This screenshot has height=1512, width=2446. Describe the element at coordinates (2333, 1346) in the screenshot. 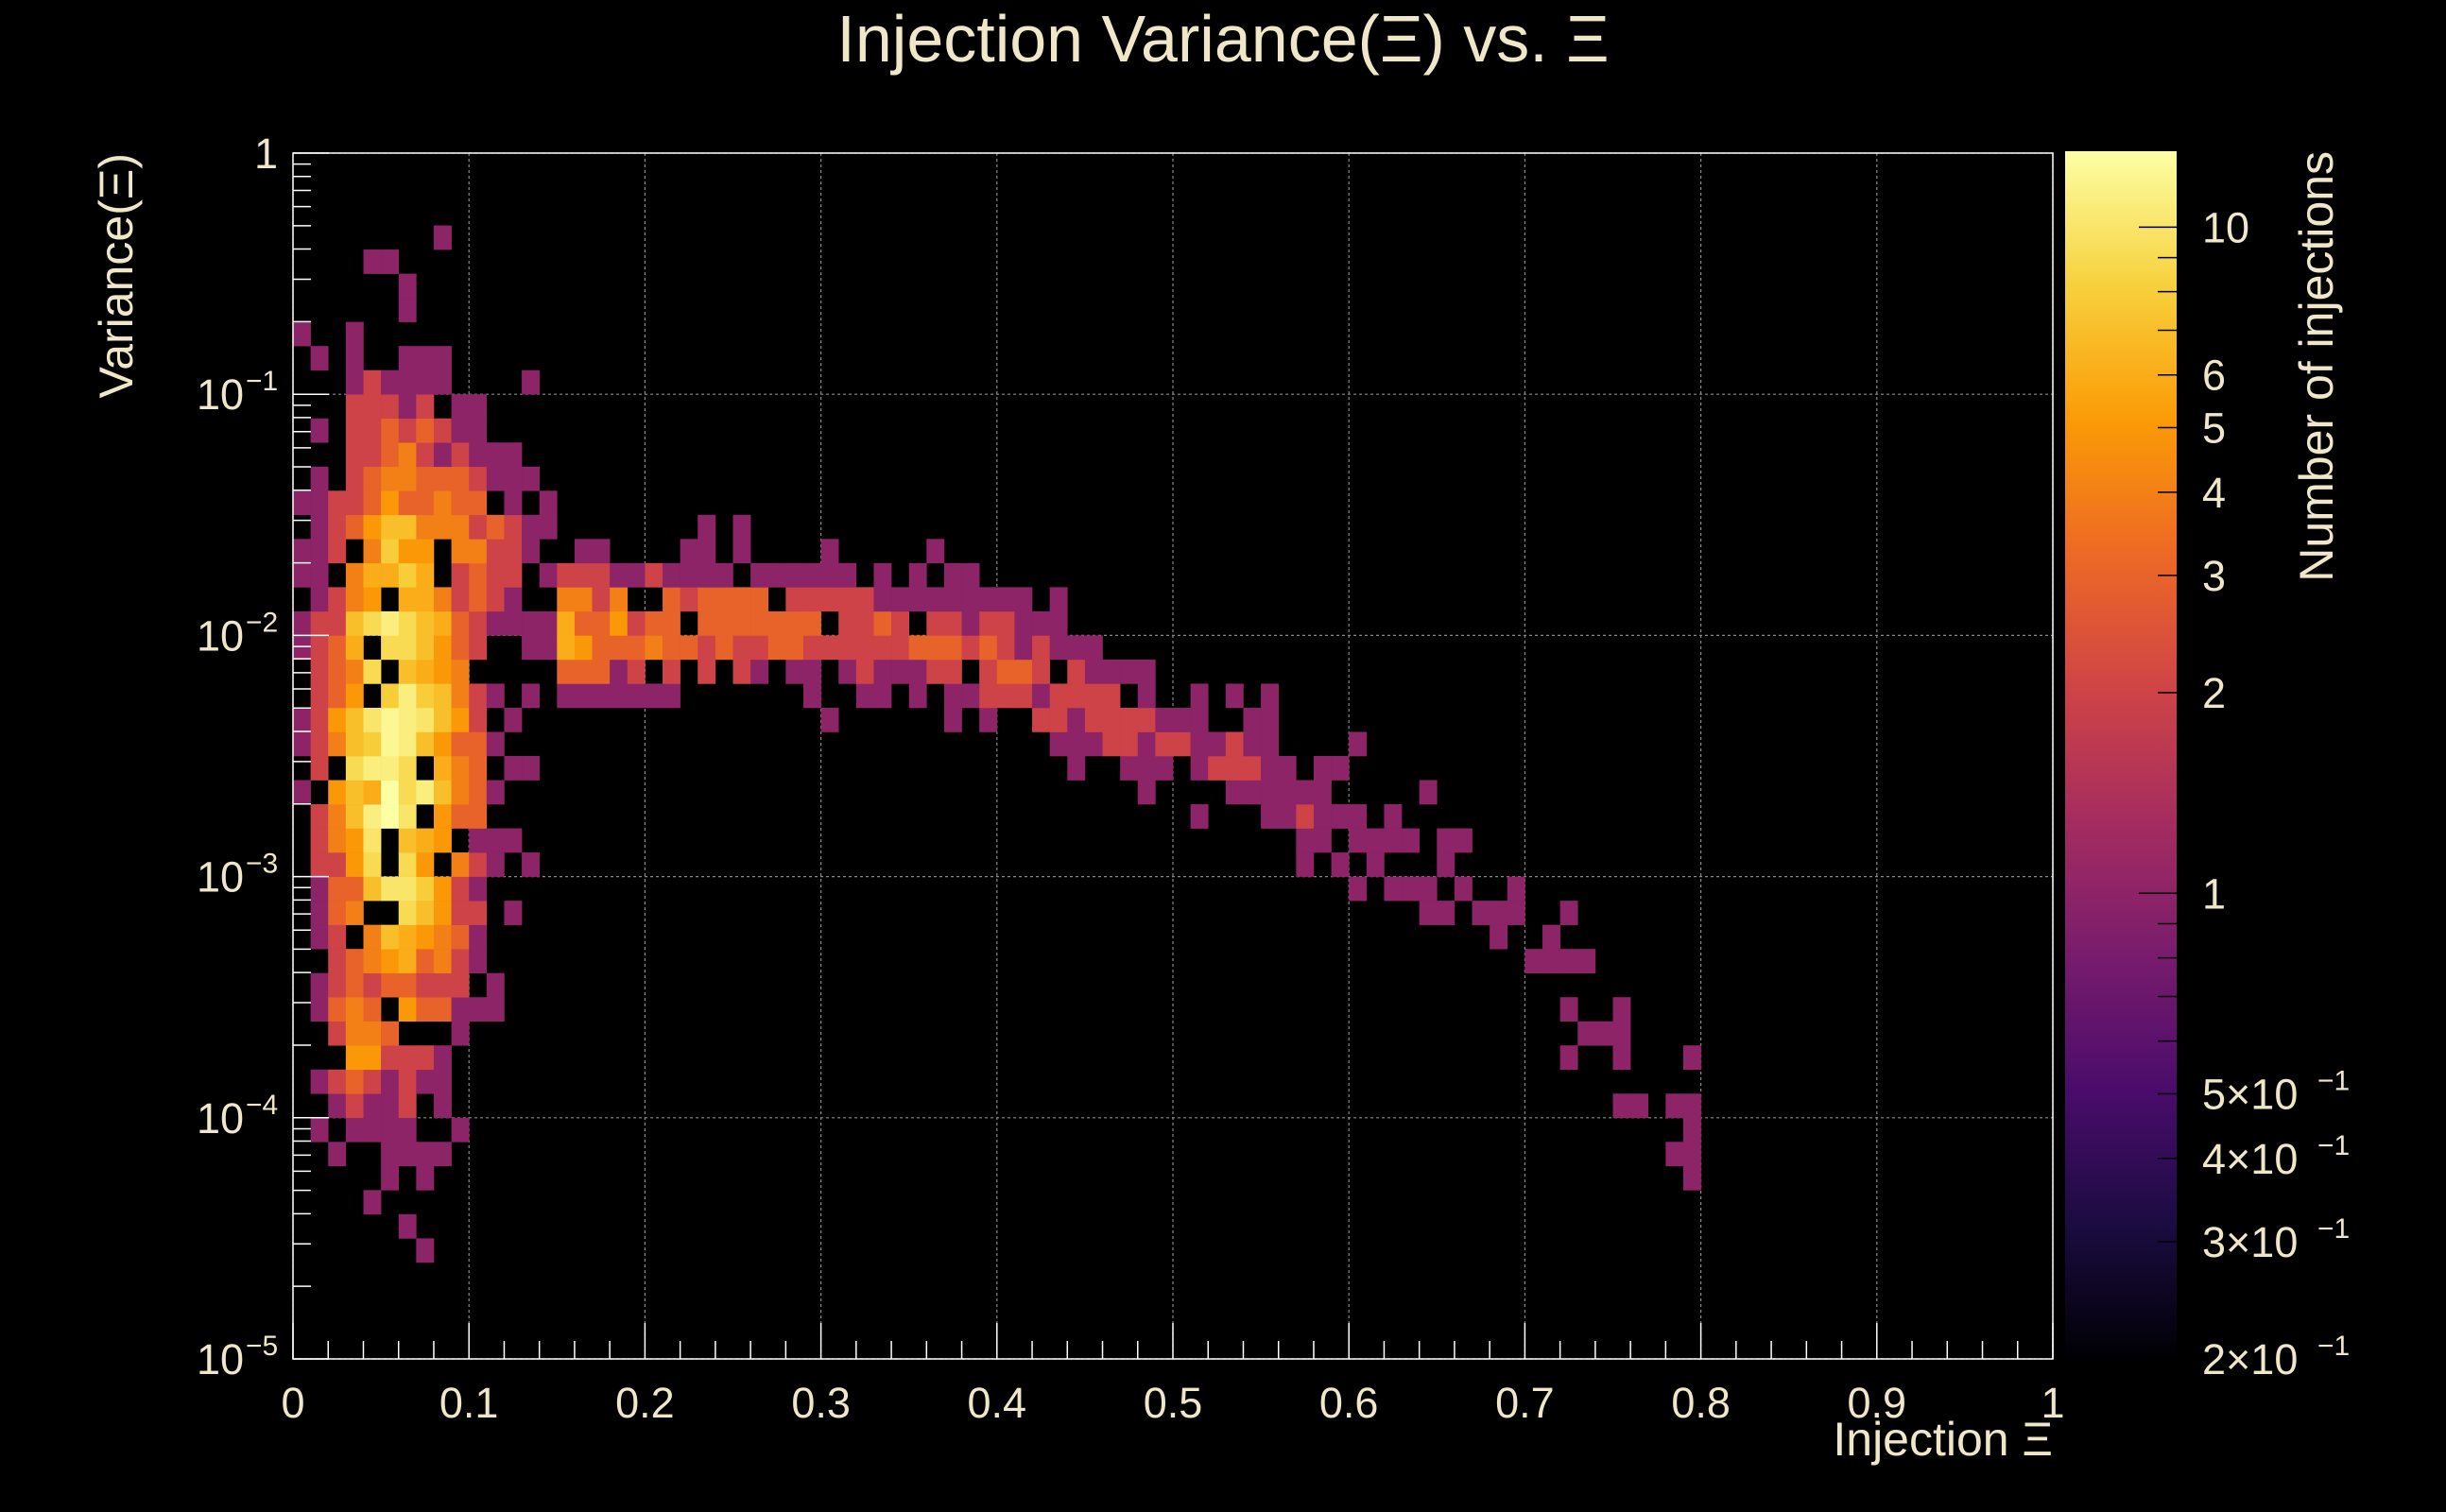

I see `color-scale-tick-label-exponent: −1` at that location.